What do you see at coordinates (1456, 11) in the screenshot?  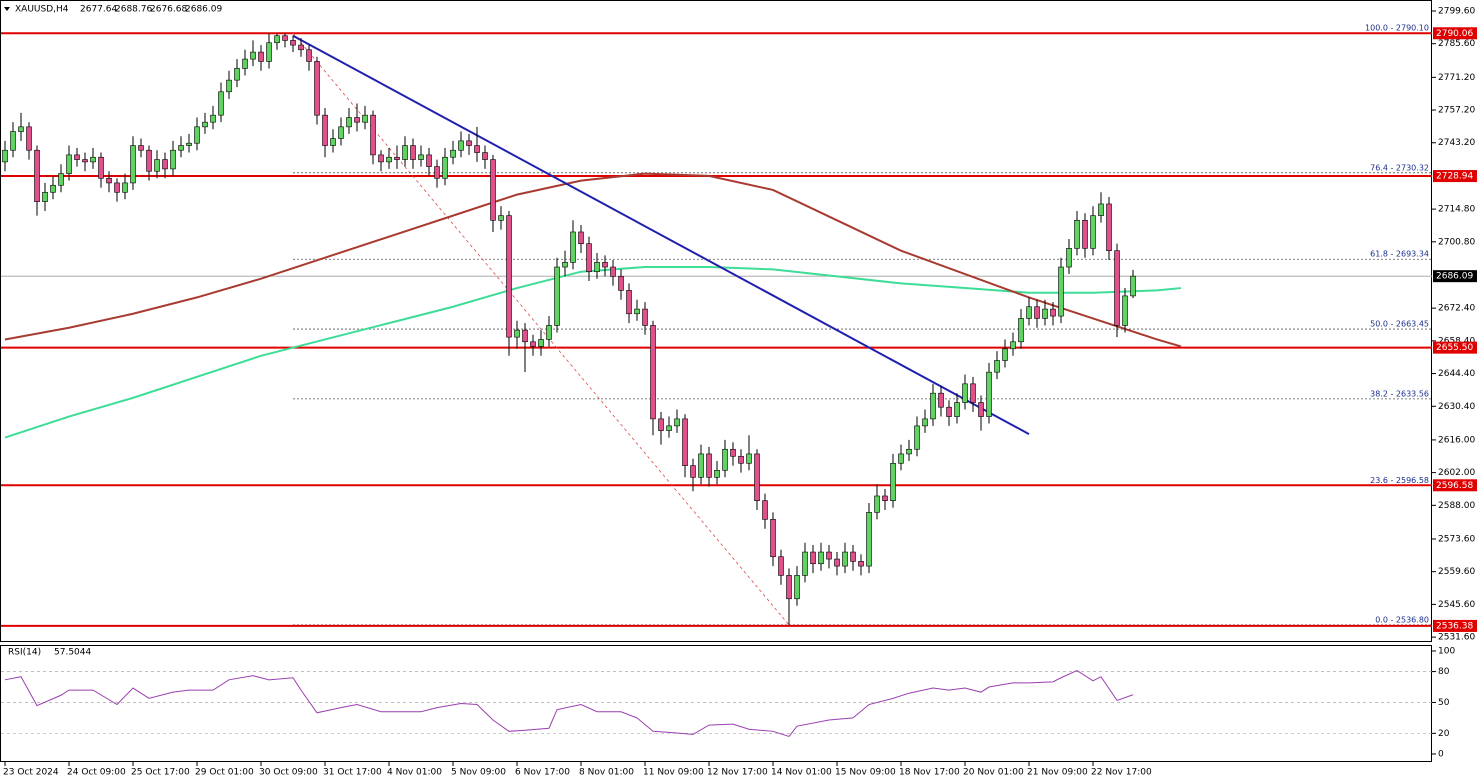 I see `y-tick-label: 2799.60` at bounding box center [1456, 11].